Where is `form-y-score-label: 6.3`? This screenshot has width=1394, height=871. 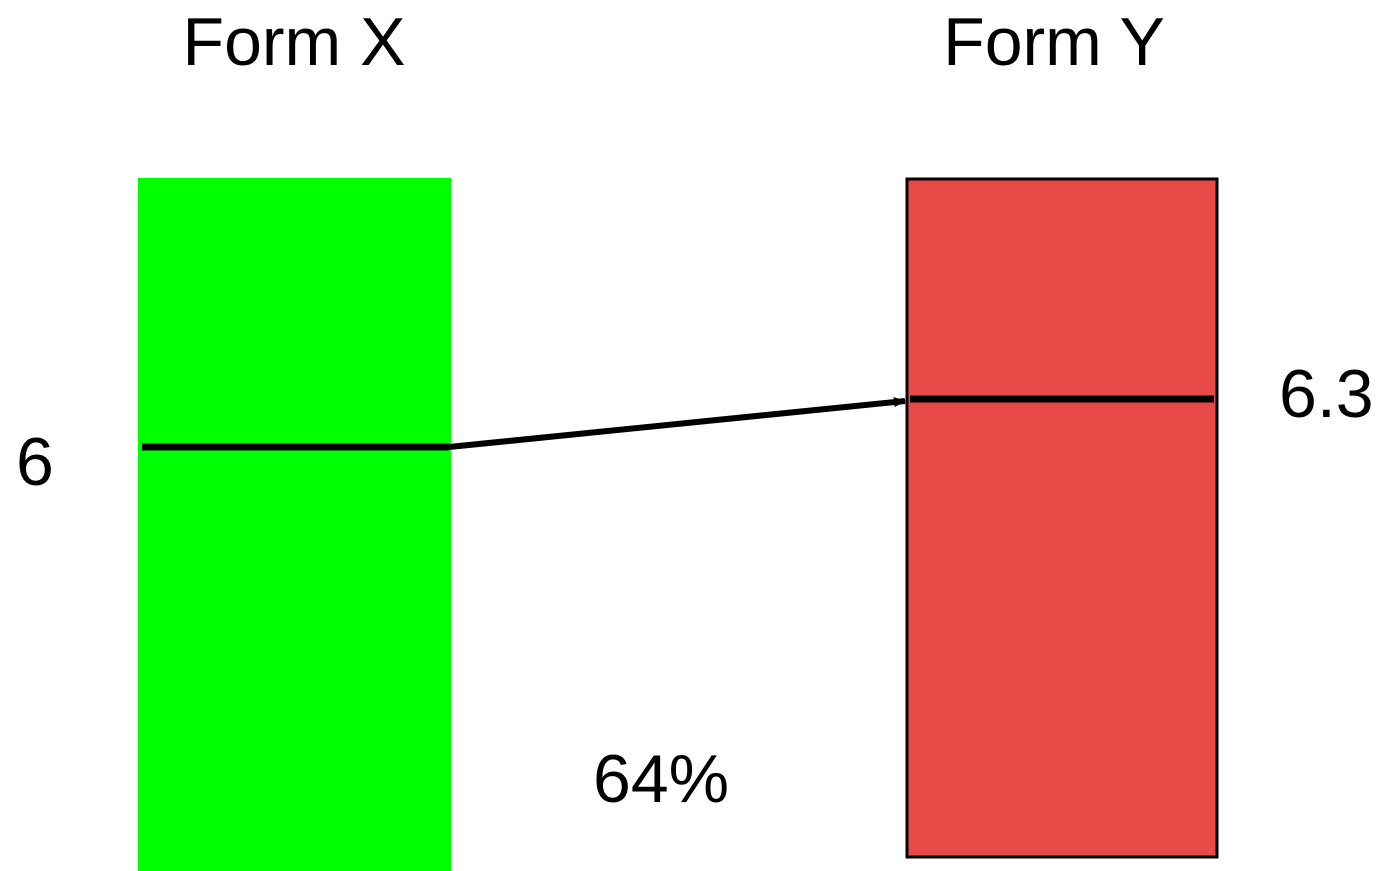
form-y-score-label: 6.3 is located at coordinates (1326, 394).